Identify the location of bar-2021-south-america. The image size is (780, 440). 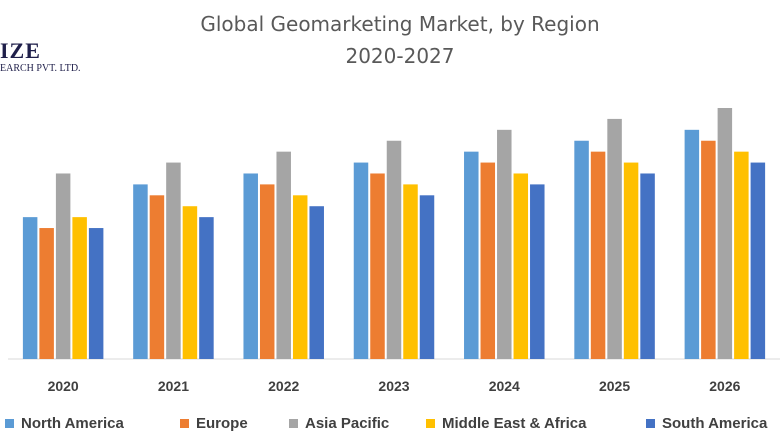
(206, 288).